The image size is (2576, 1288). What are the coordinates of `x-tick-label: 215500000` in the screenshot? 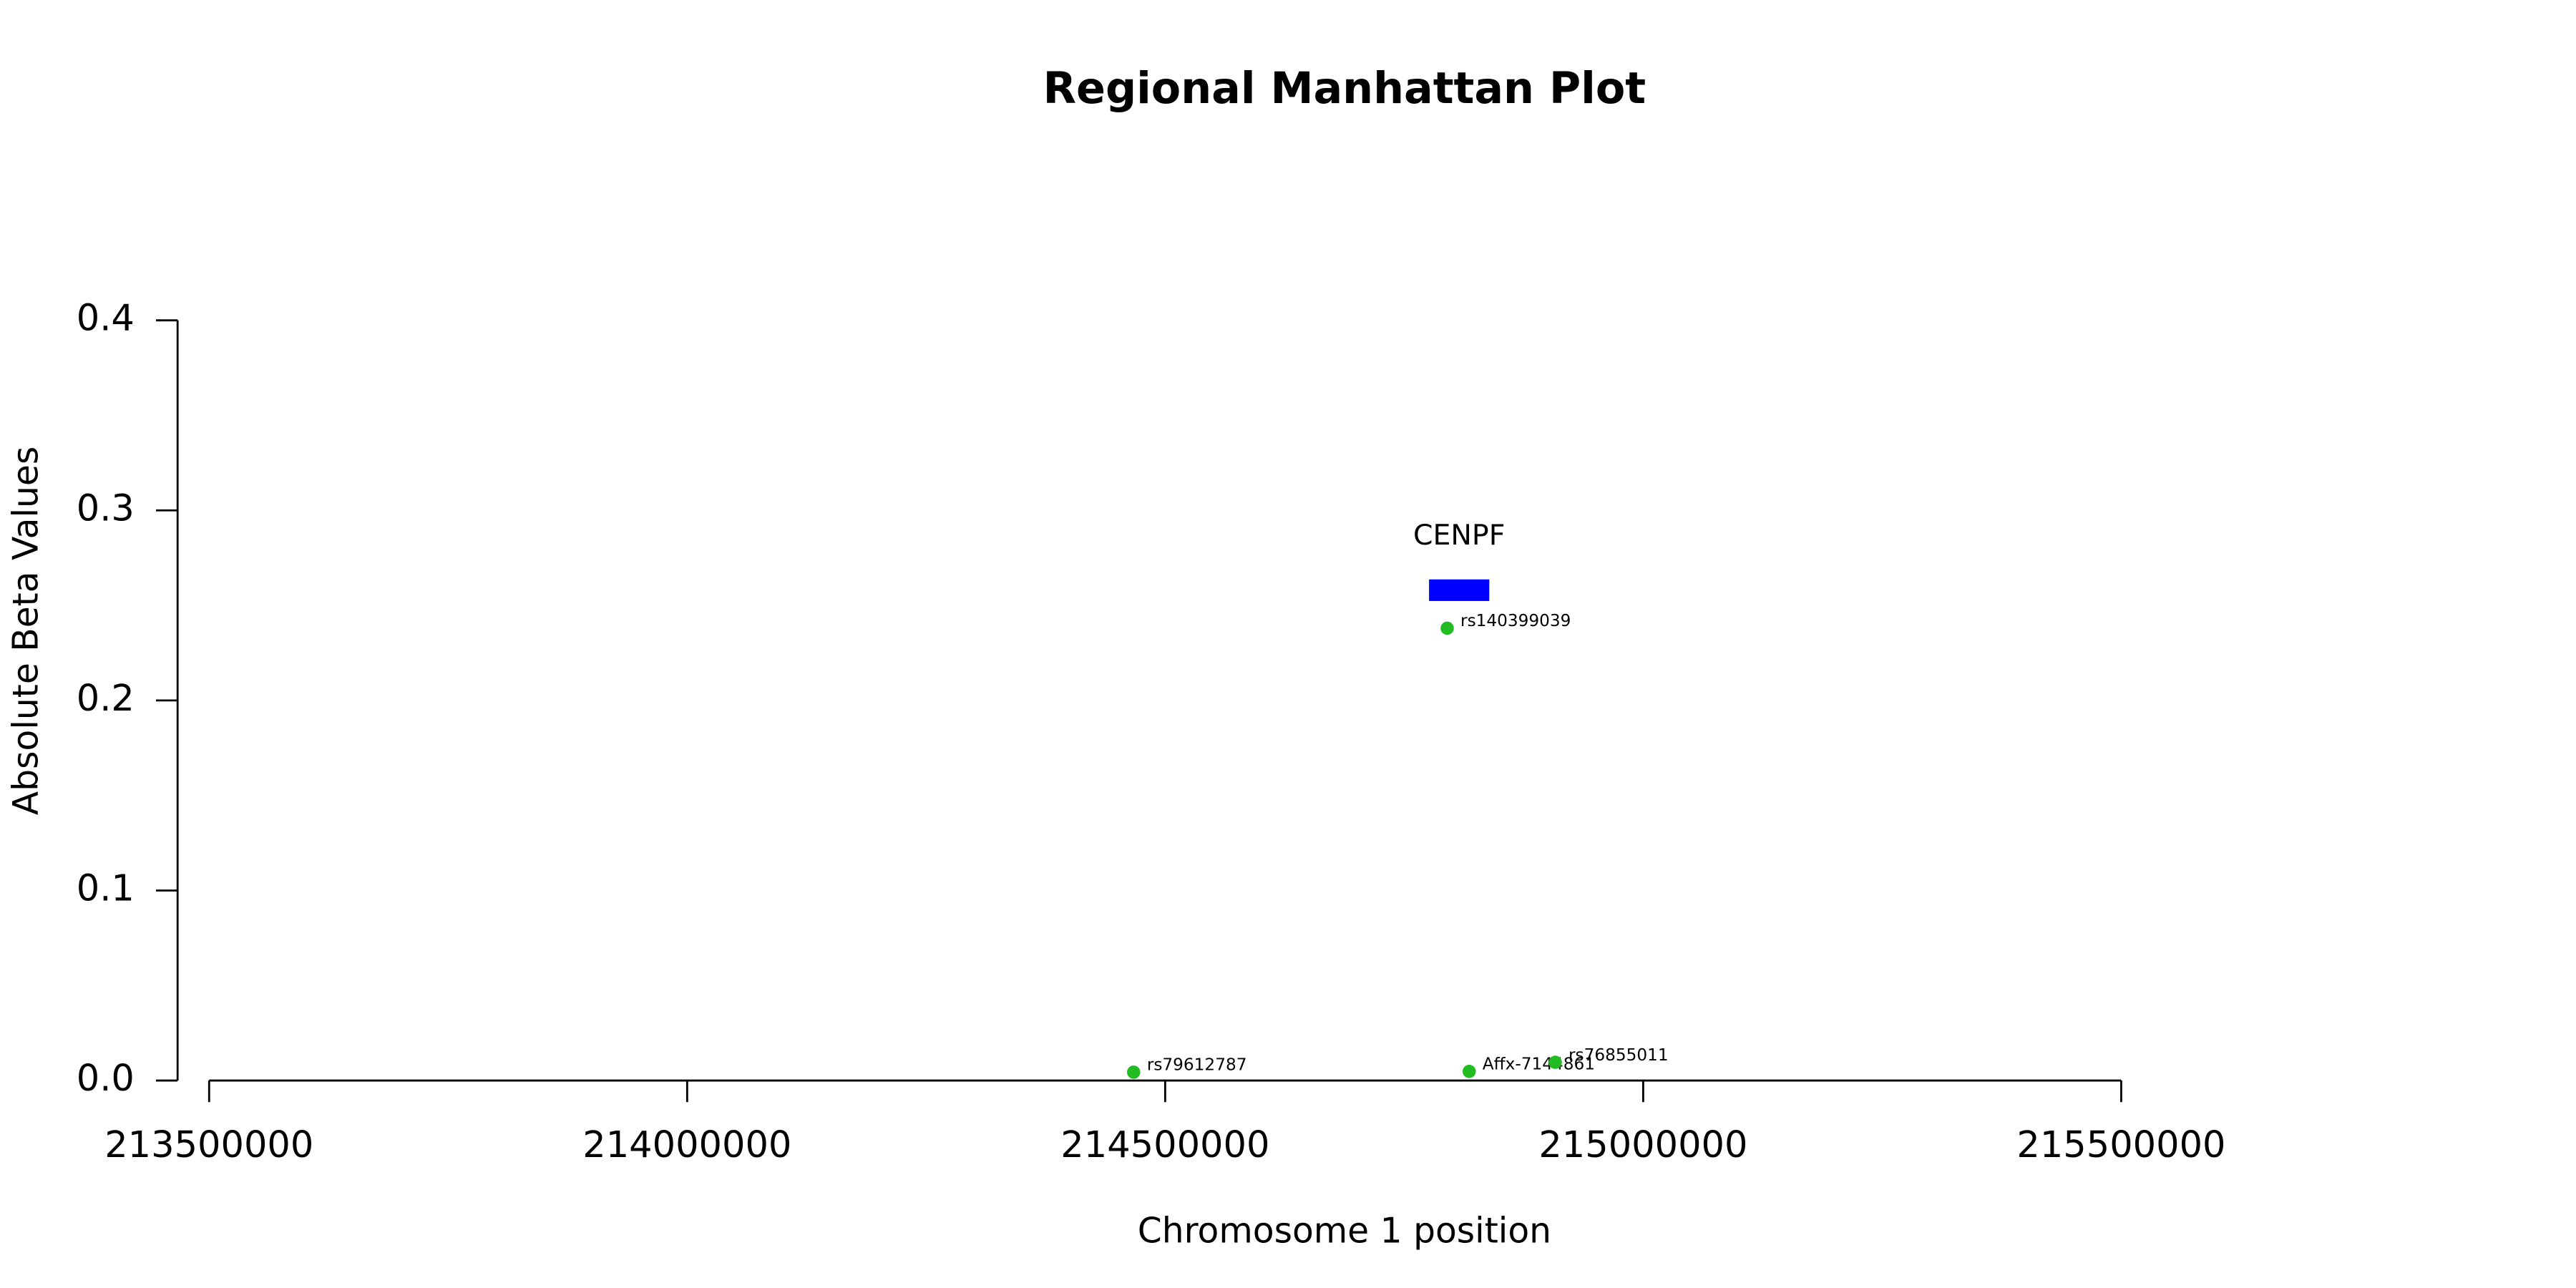 It's located at (2120, 1145).